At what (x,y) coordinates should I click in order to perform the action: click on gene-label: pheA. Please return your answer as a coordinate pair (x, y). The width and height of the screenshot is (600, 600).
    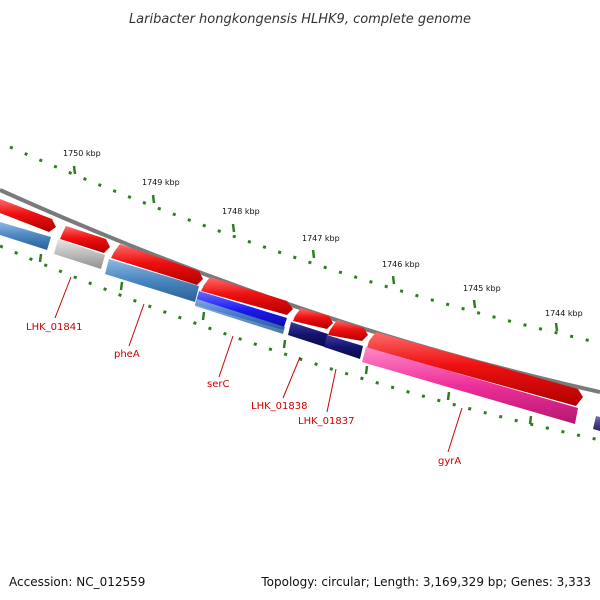
    Looking at the image, I should click on (127, 354).